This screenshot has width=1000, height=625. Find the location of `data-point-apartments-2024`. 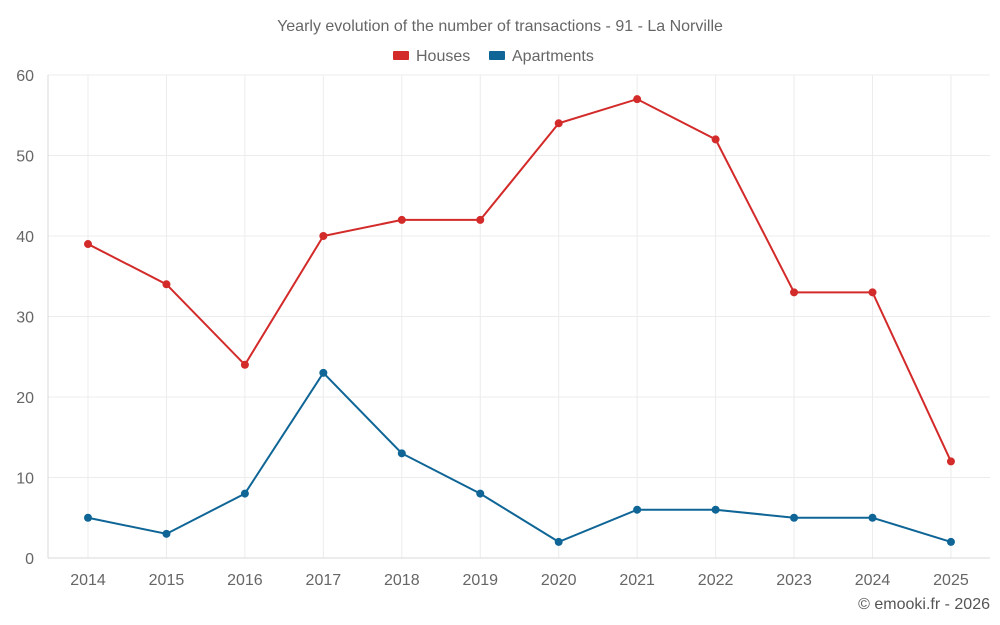

data-point-apartments-2024 is located at coordinates (872, 517).